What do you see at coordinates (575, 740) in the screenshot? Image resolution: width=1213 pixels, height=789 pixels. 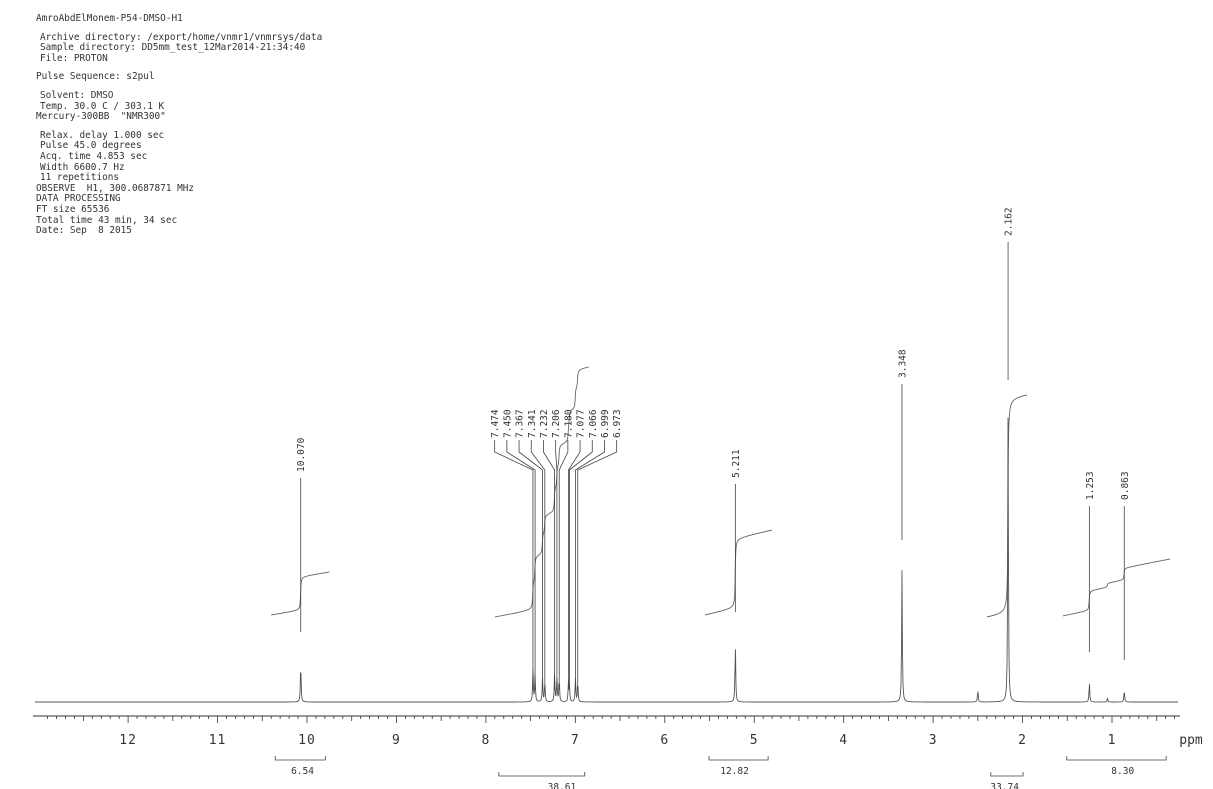 I see `tick-label: 7` at bounding box center [575, 740].